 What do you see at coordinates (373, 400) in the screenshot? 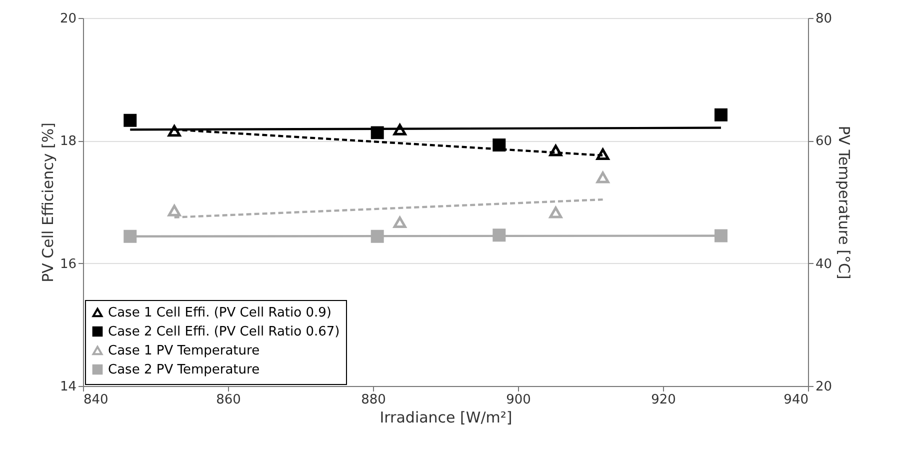
I see `x-tick-label: 880` at bounding box center [373, 400].